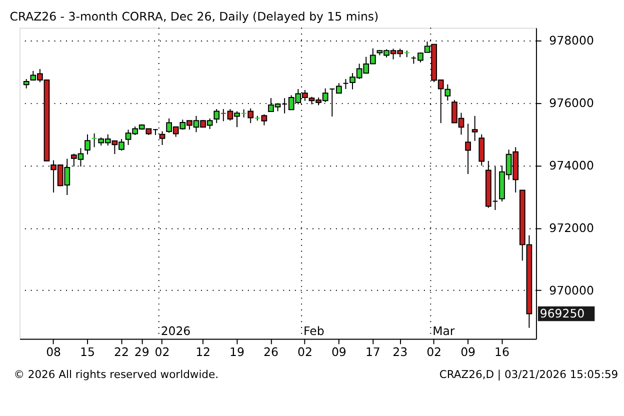 The image size is (624, 416). I want to click on chart-title: CRAZ26 - 3-month CORRA, Dec 26, Daily (Delayed by 15 mins), so click(194, 16).